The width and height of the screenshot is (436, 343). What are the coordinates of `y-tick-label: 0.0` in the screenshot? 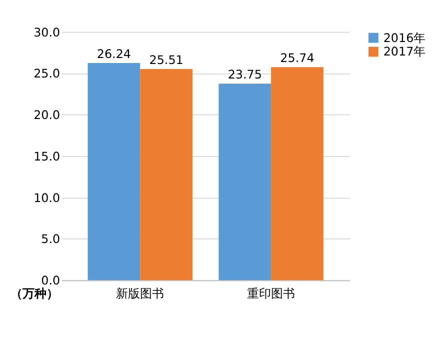 It's located at (50, 281).